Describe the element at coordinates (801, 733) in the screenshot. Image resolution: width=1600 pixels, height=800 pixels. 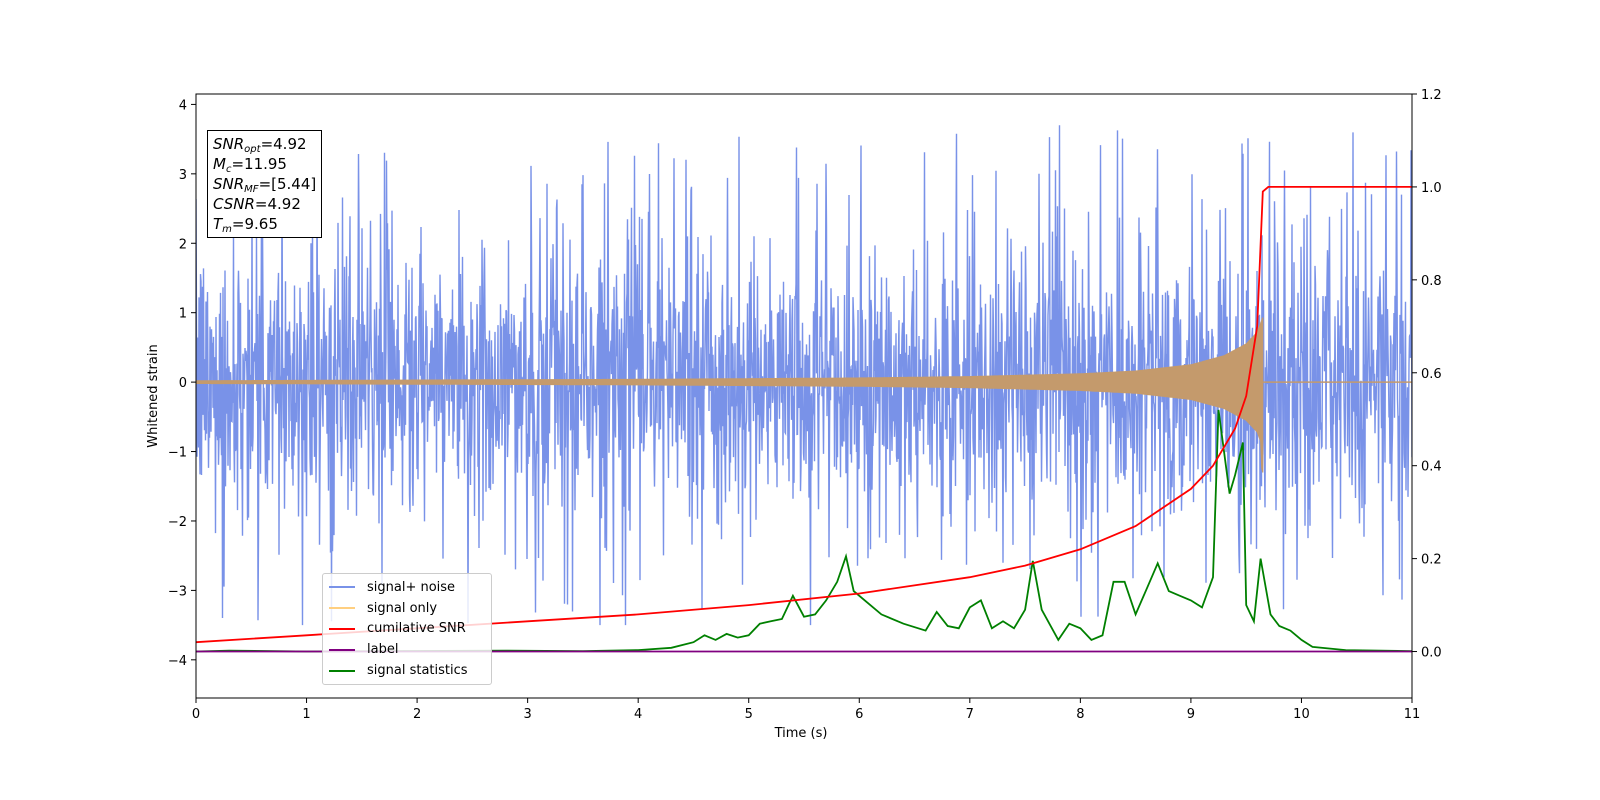
I see `x-axis-title: Time (s)` at that location.